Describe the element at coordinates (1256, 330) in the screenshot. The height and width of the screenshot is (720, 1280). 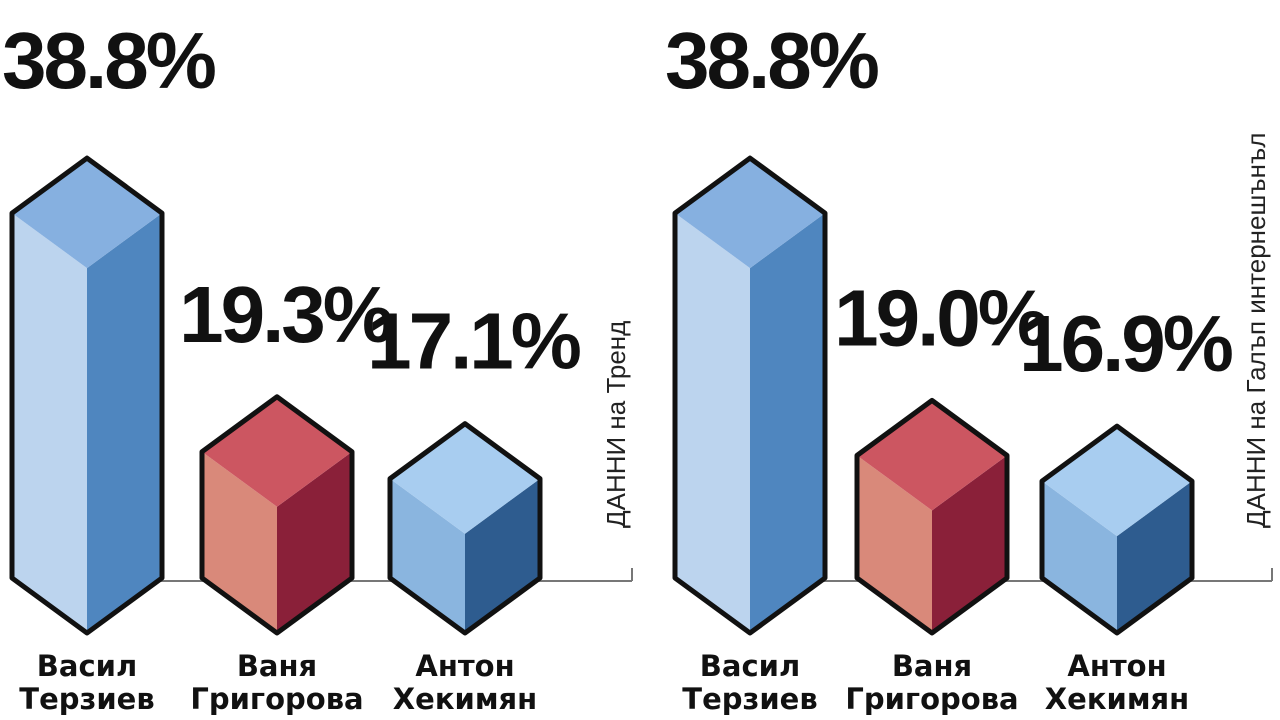
I see `source-note: ДАННИ на Галъп интернешънъл` at that location.